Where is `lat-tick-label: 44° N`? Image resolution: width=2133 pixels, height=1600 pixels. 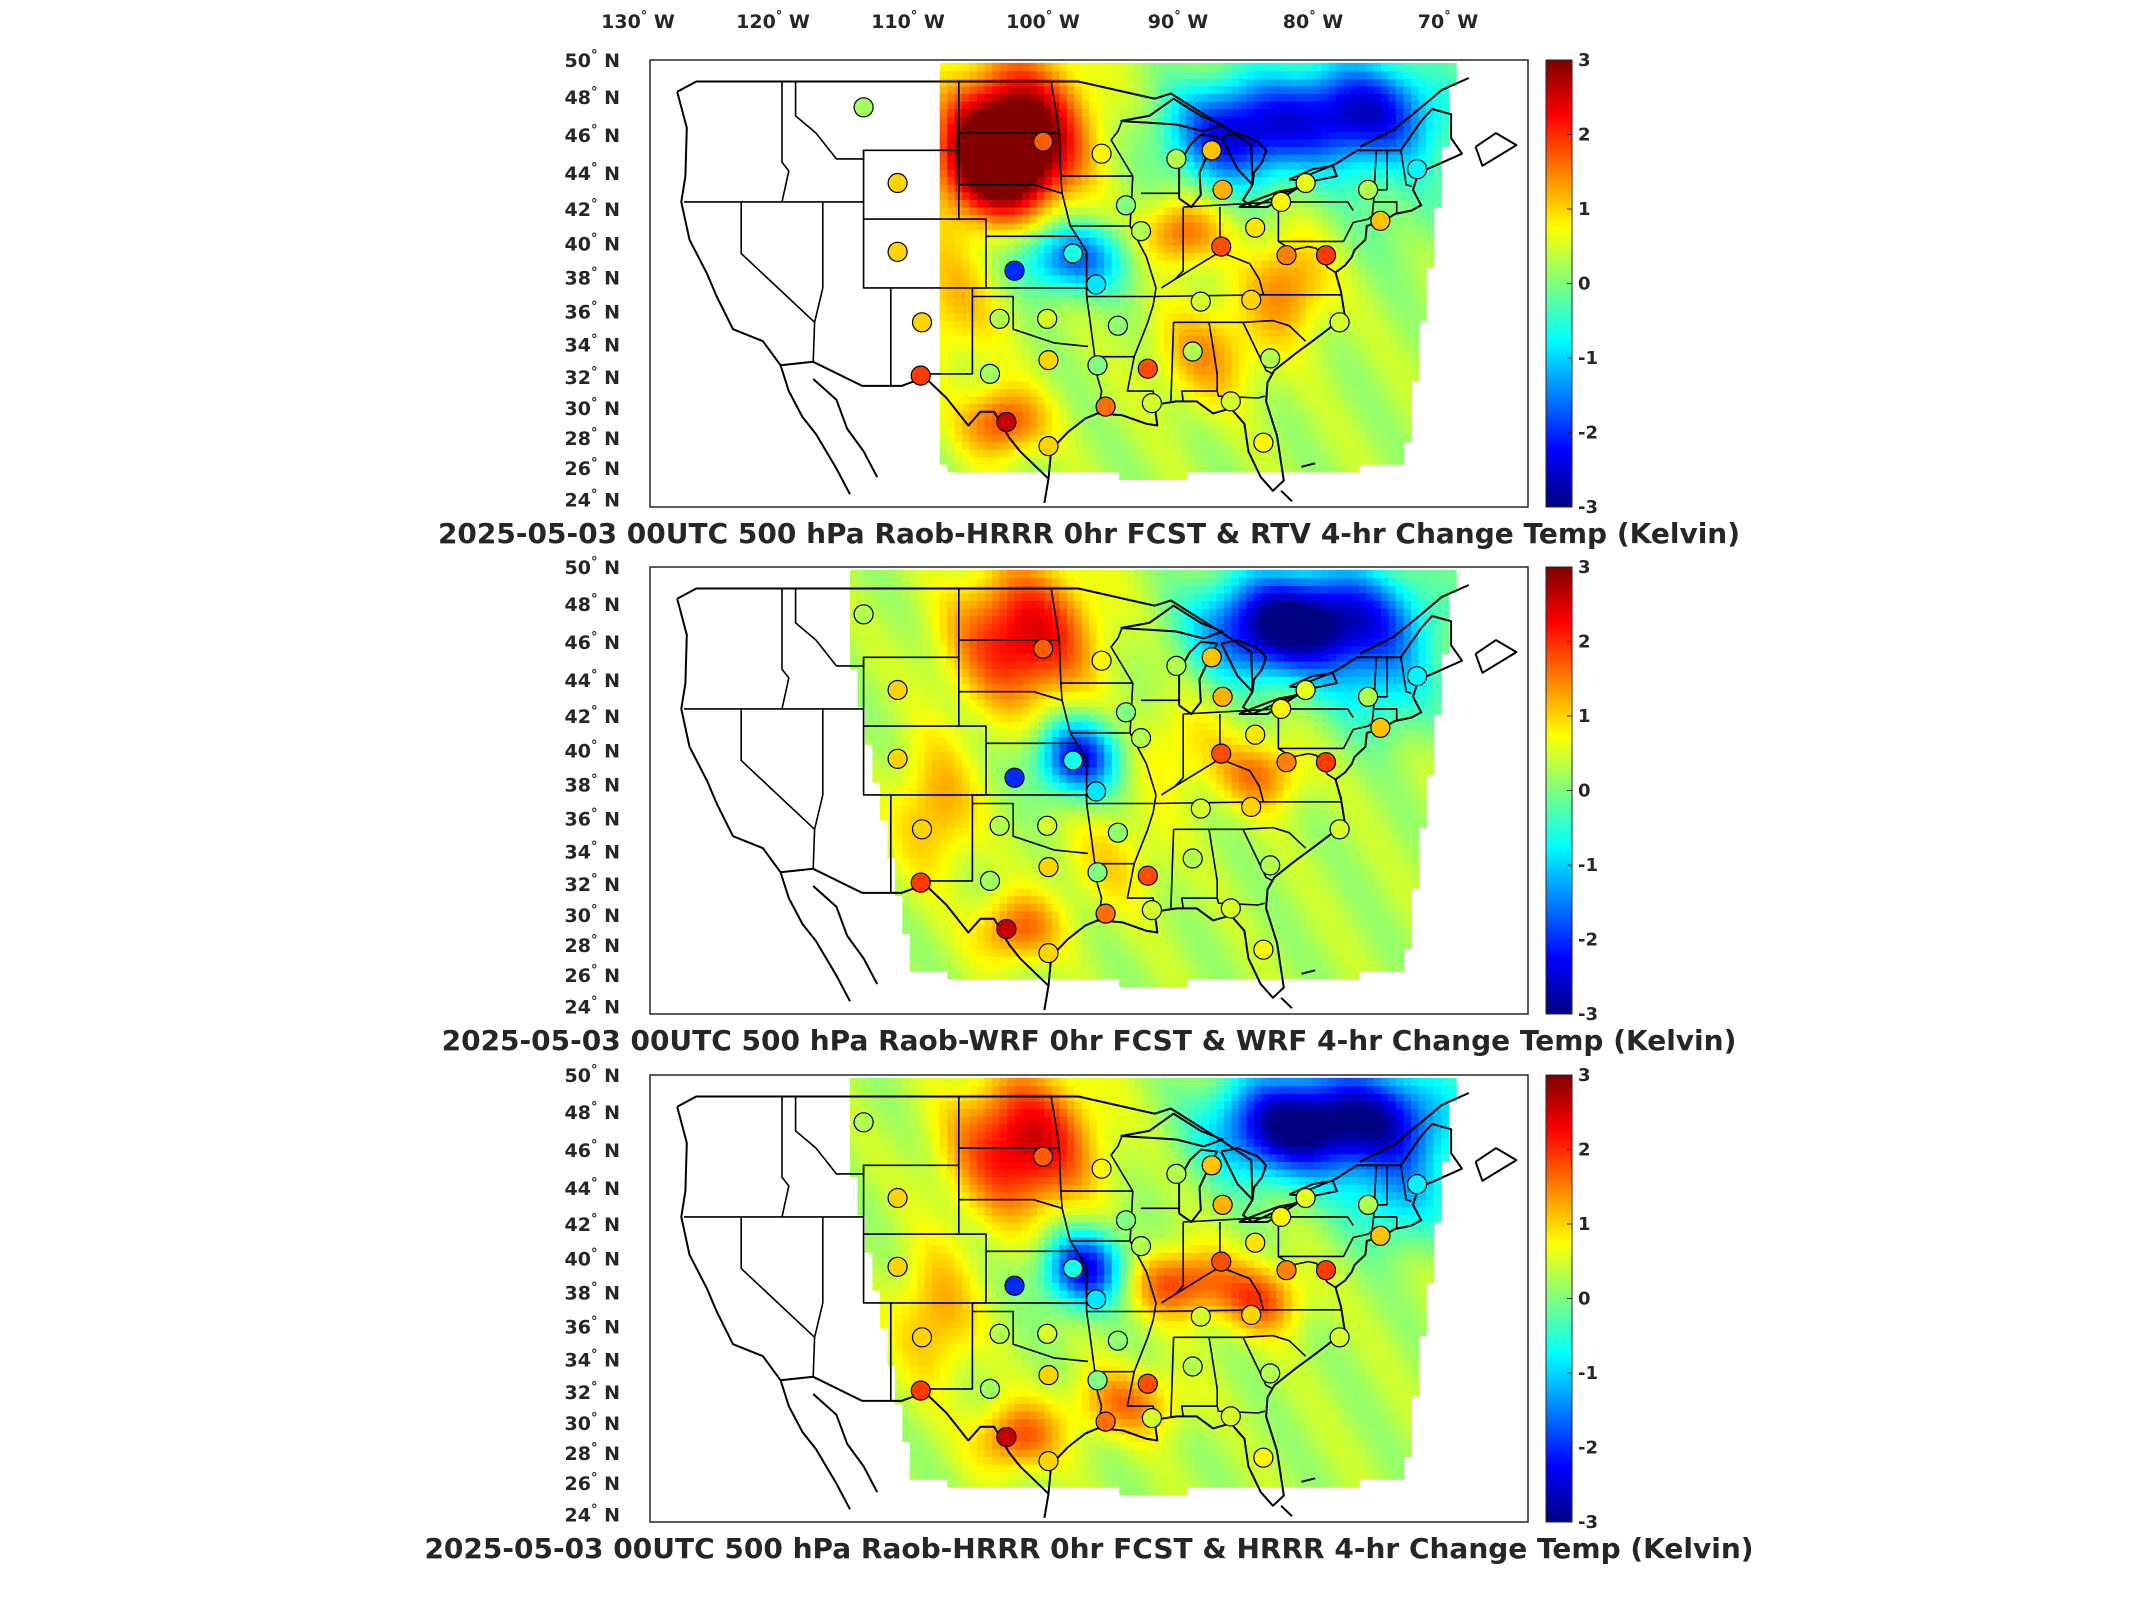
lat-tick-label: 44° N is located at coordinates (592, 680).